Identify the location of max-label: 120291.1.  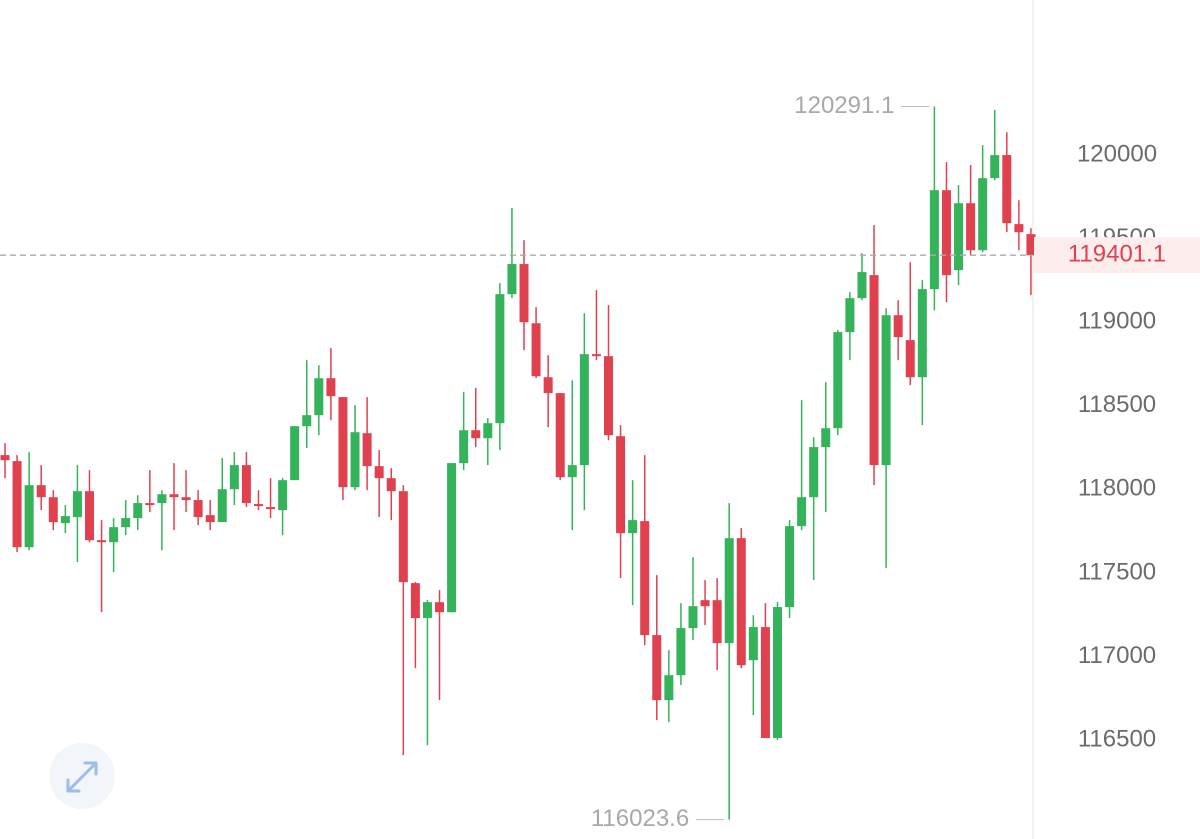
(844, 105).